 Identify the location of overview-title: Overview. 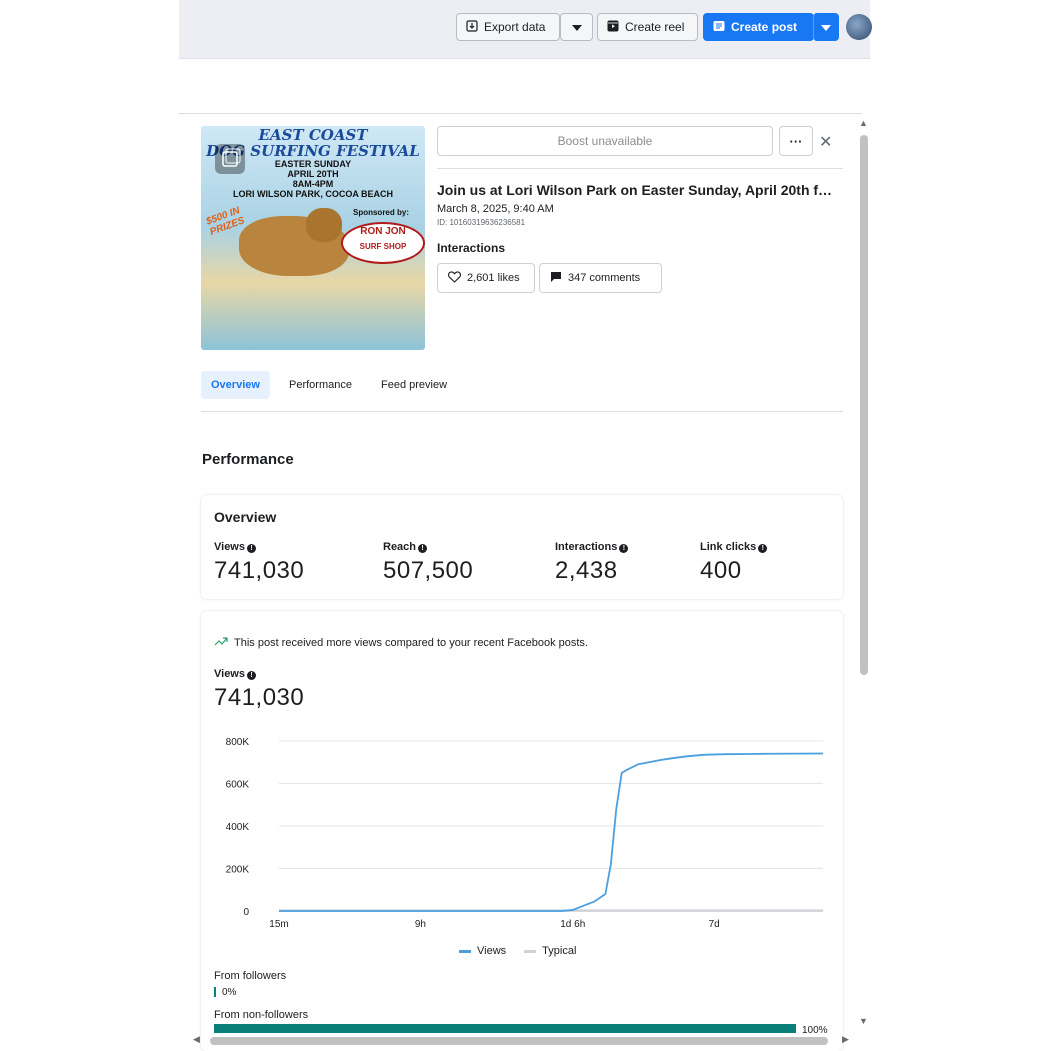
(245, 517).